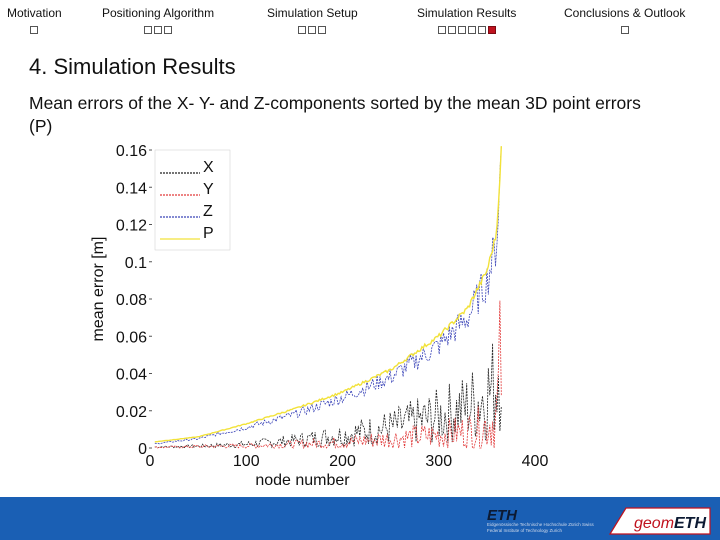 The image size is (720, 540). I want to click on y-tick-label: 0, so click(142, 449).